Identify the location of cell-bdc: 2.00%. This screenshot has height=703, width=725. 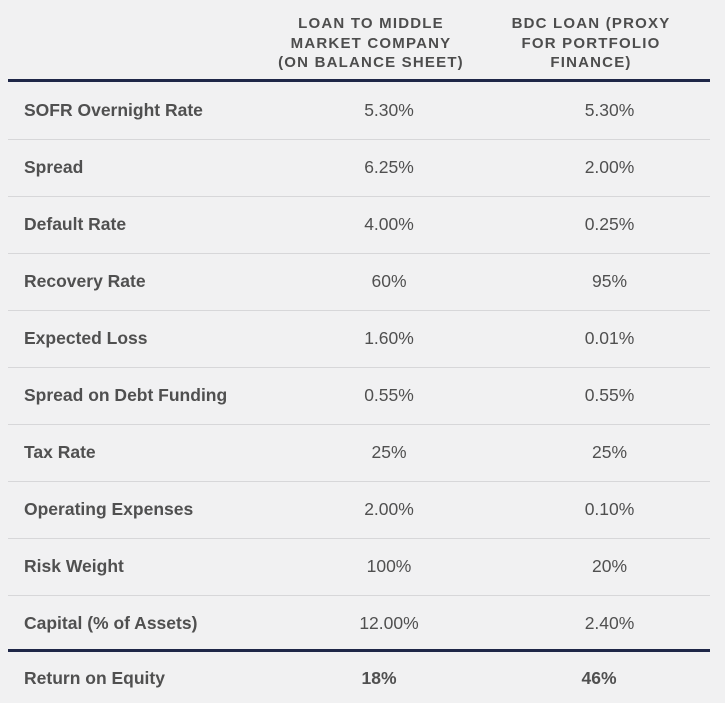
(609, 168).